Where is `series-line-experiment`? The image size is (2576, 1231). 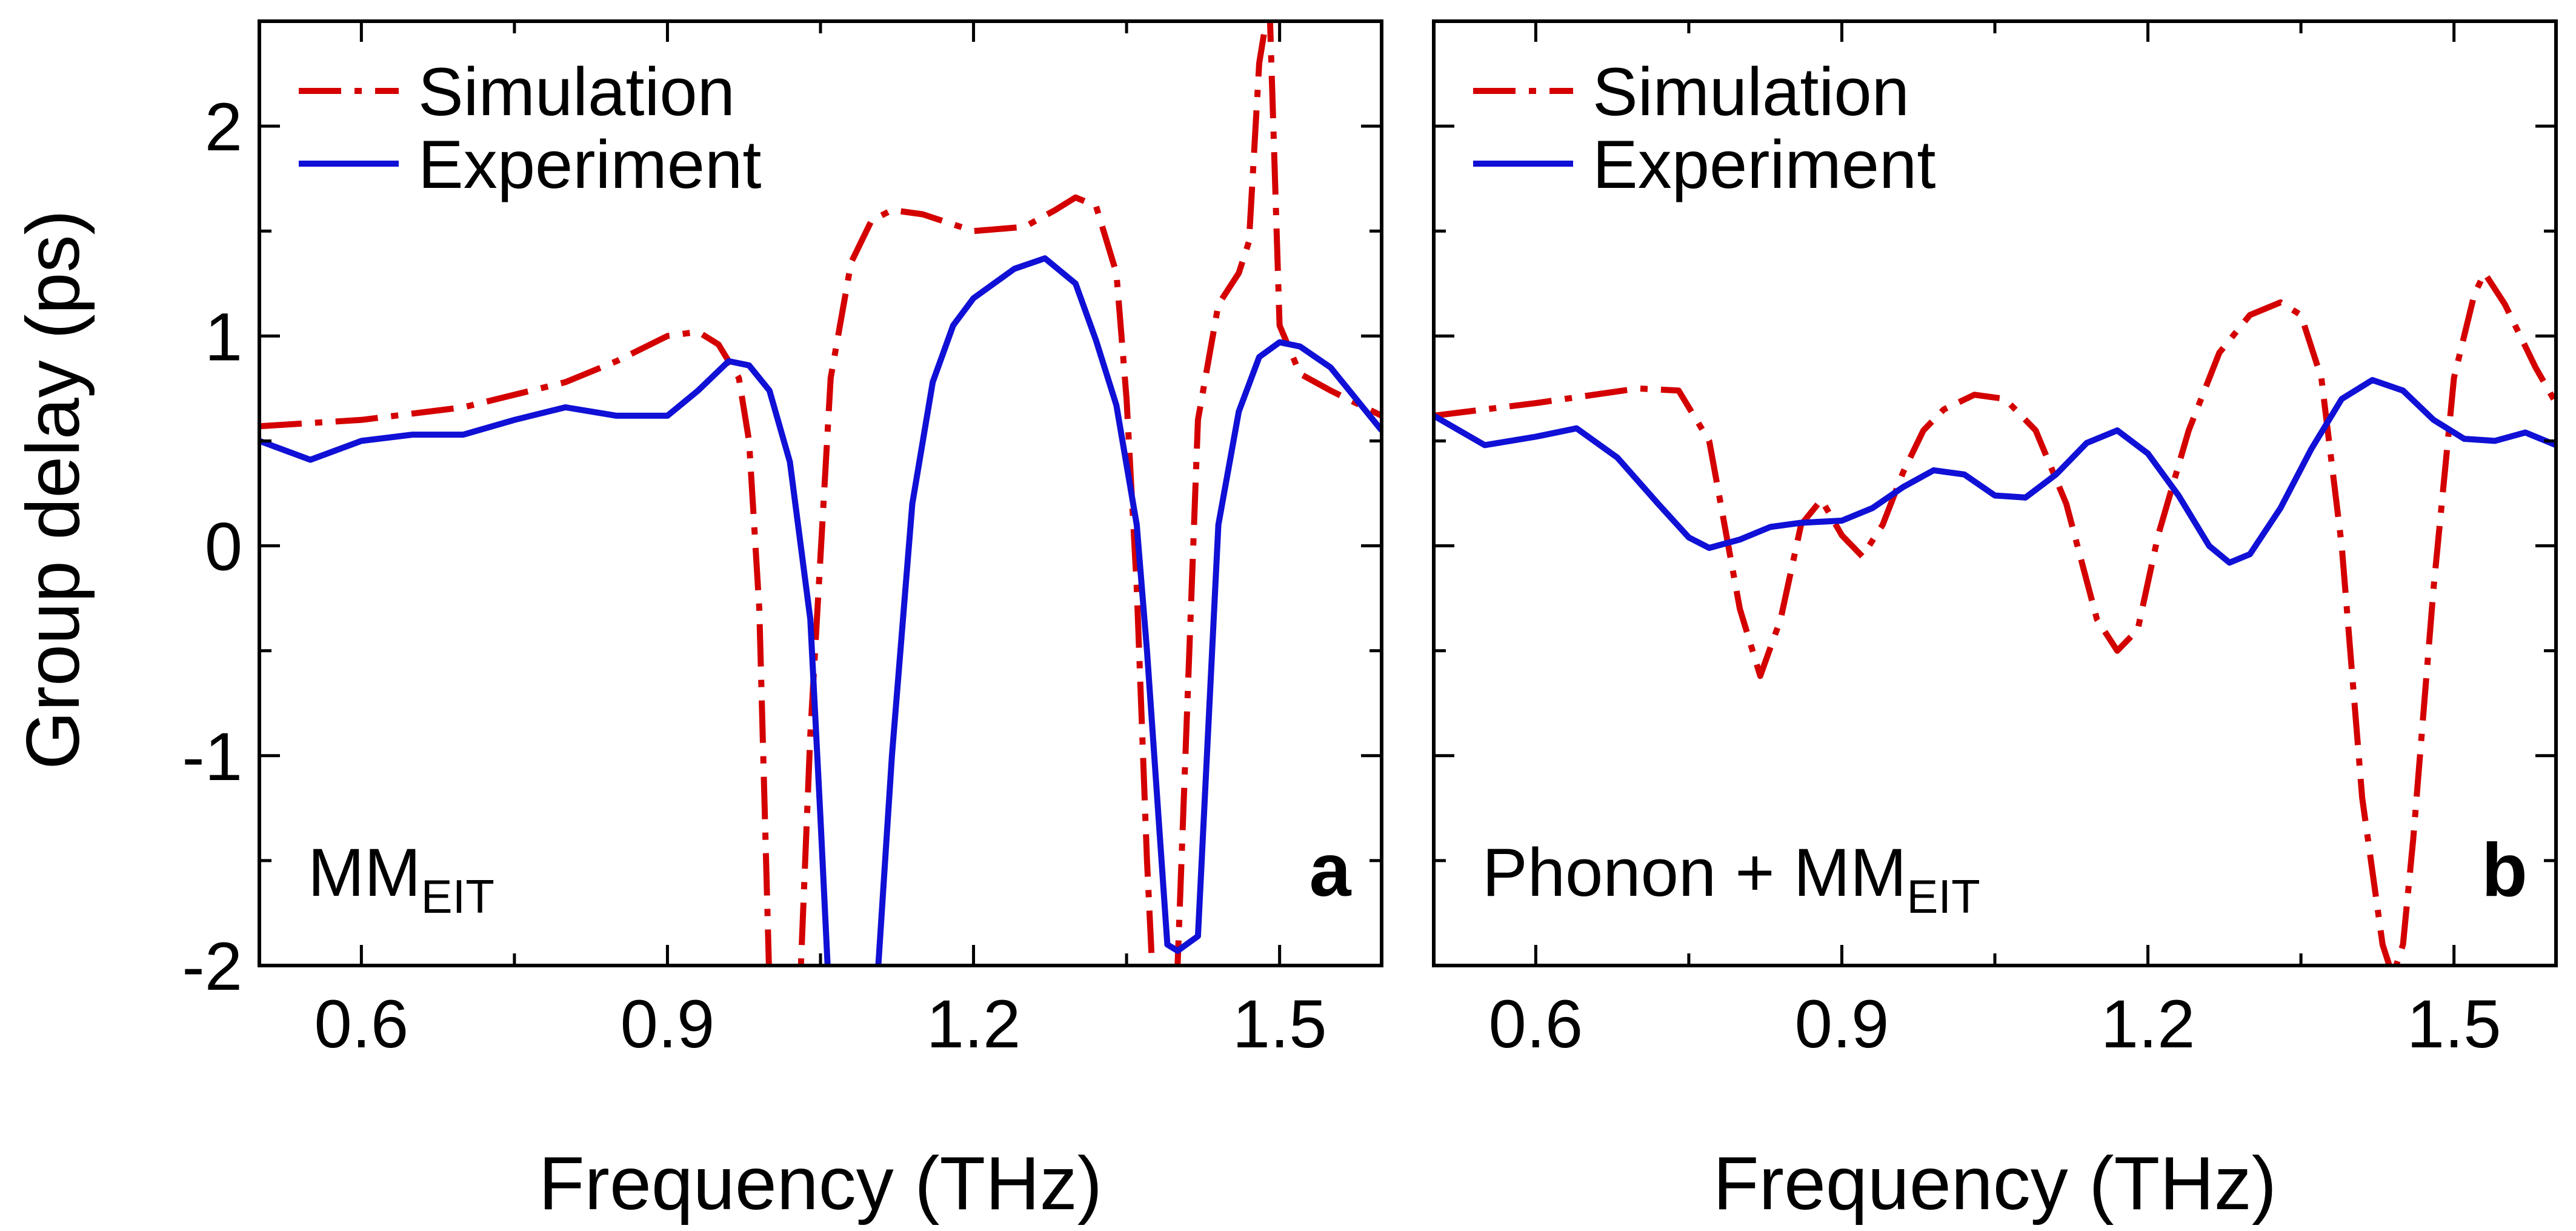
series-line-experiment is located at coordinates (1995, 471).